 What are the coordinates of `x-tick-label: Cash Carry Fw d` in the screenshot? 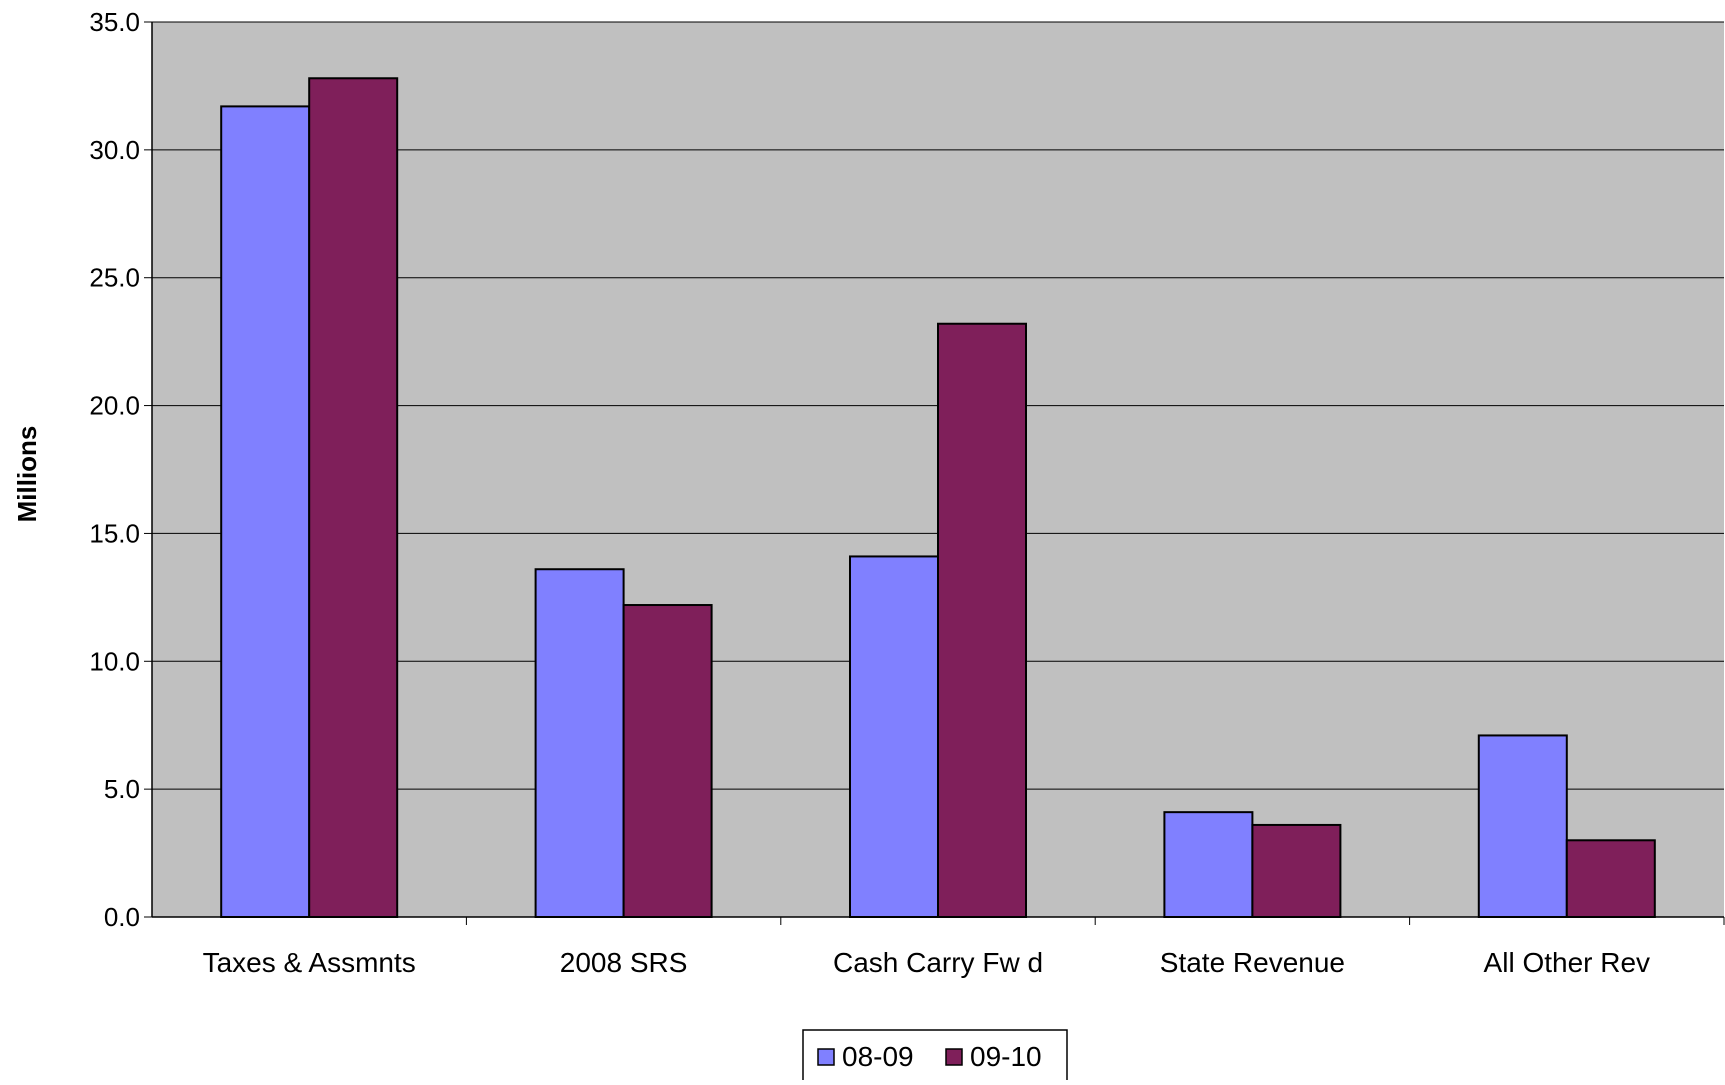 It's located at (938, 962).